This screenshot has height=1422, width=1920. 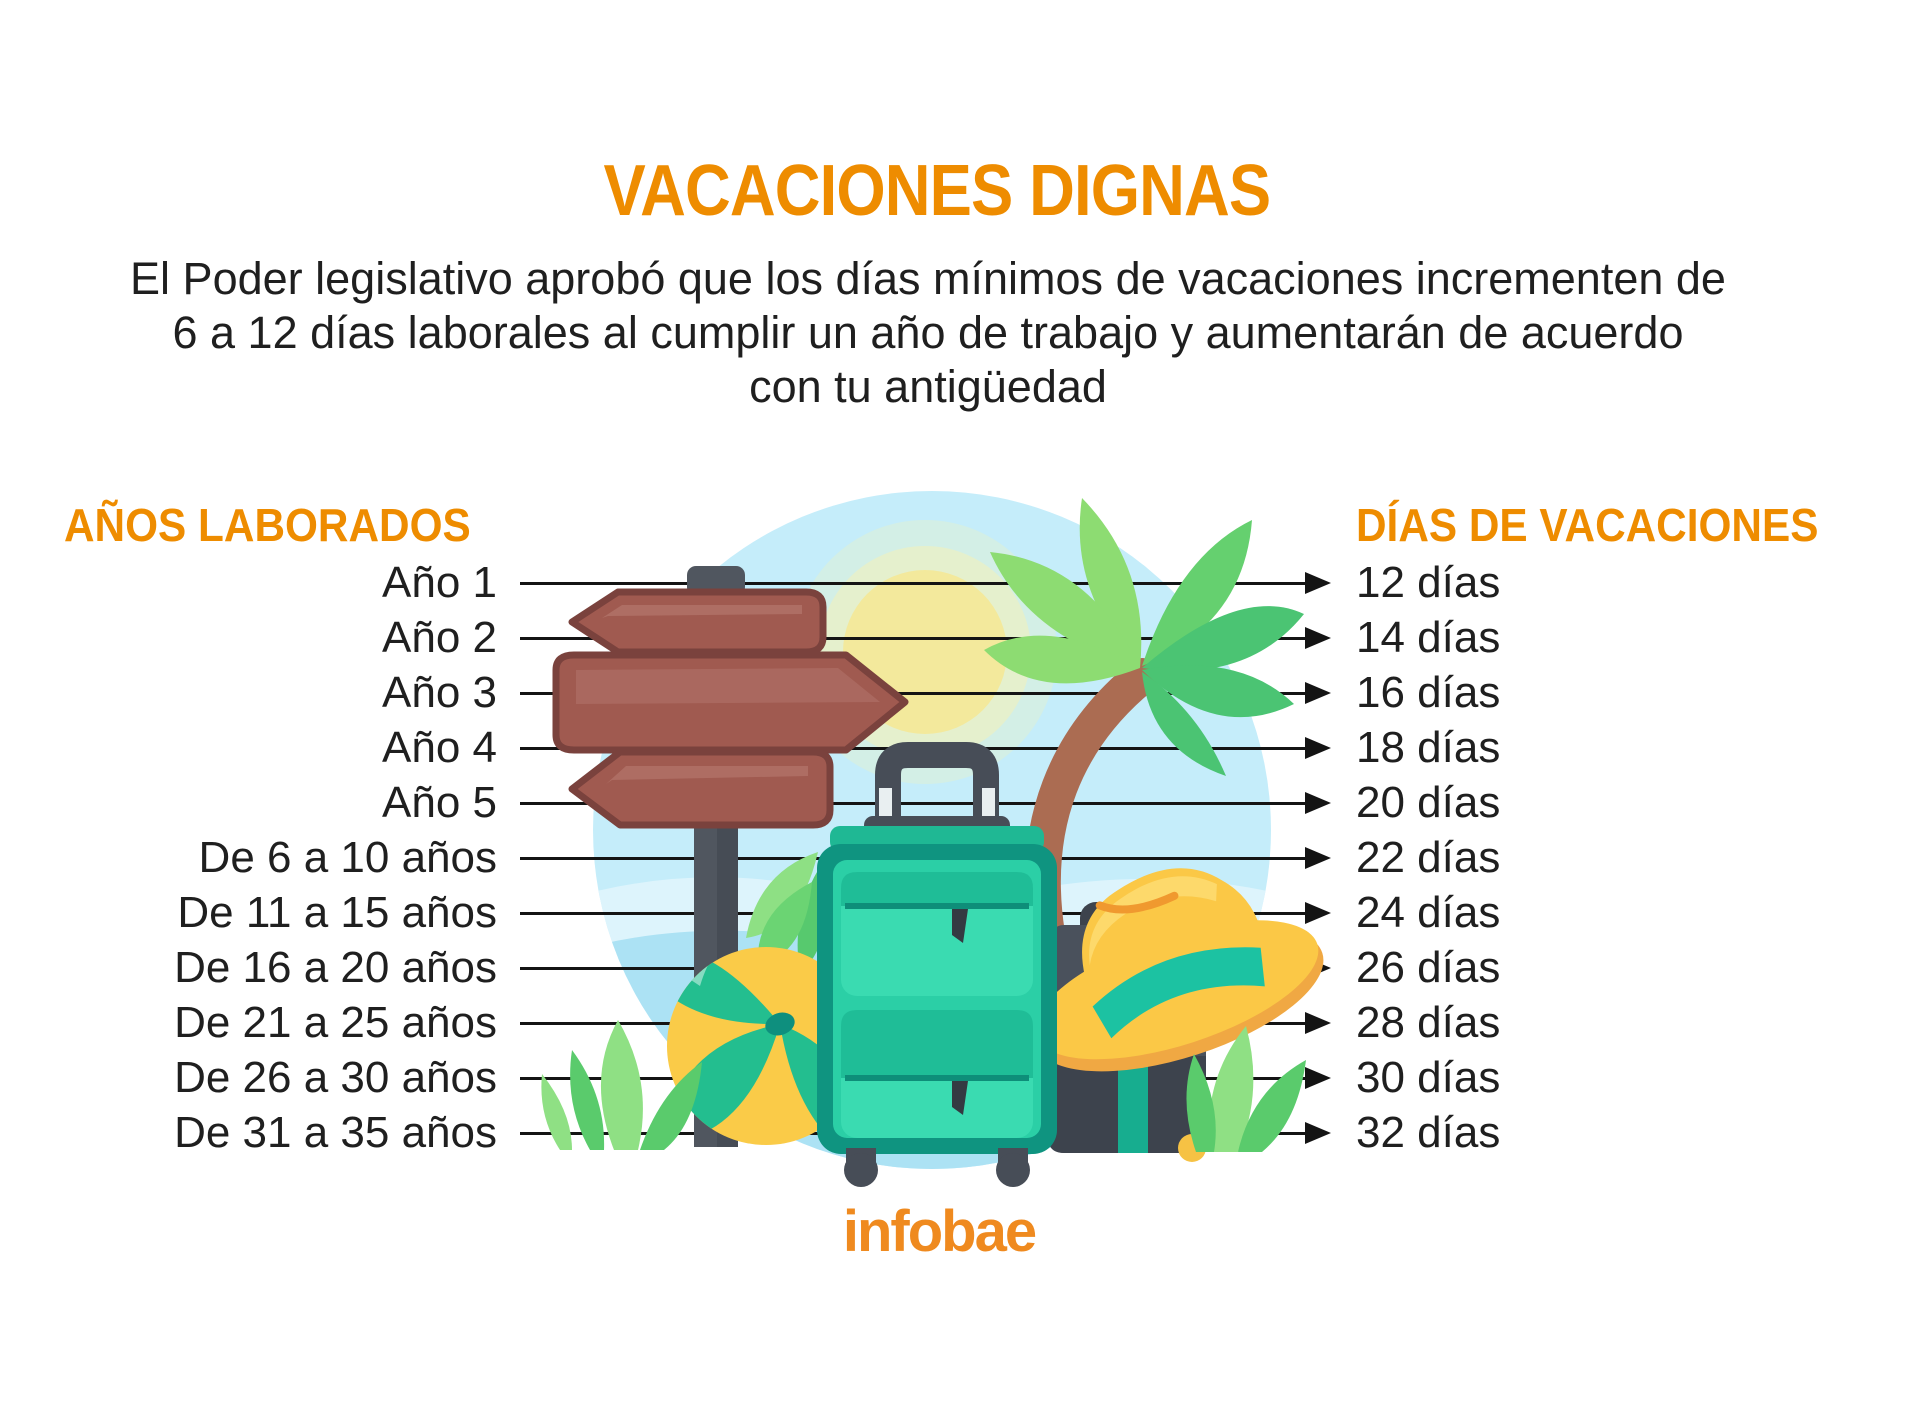 I want to click on grass-left-icon, so click(x=621, y=1085).